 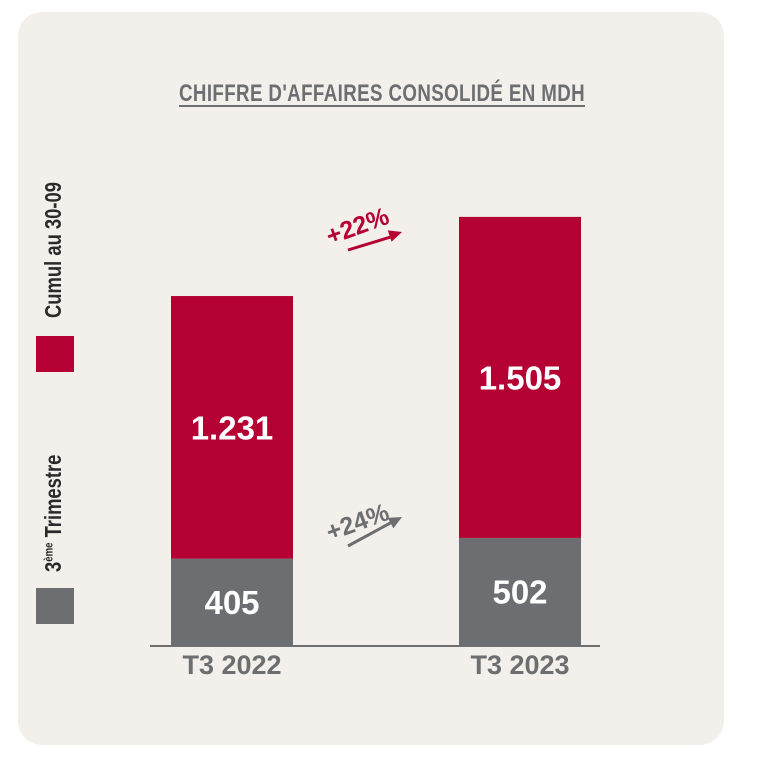 I want to click on data-label-trimestre-1: 405, so click(x=231, y=602).